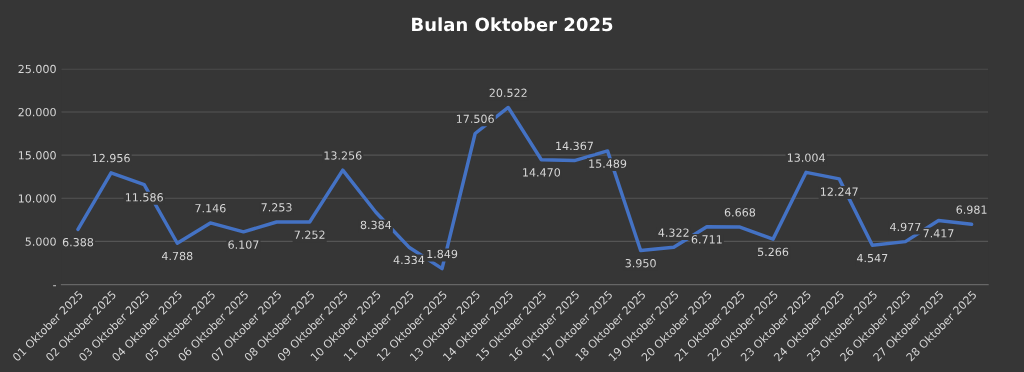 This screenshot has height=372, width=1024. I want to click on data-label: 5.266, so click(773, 252).